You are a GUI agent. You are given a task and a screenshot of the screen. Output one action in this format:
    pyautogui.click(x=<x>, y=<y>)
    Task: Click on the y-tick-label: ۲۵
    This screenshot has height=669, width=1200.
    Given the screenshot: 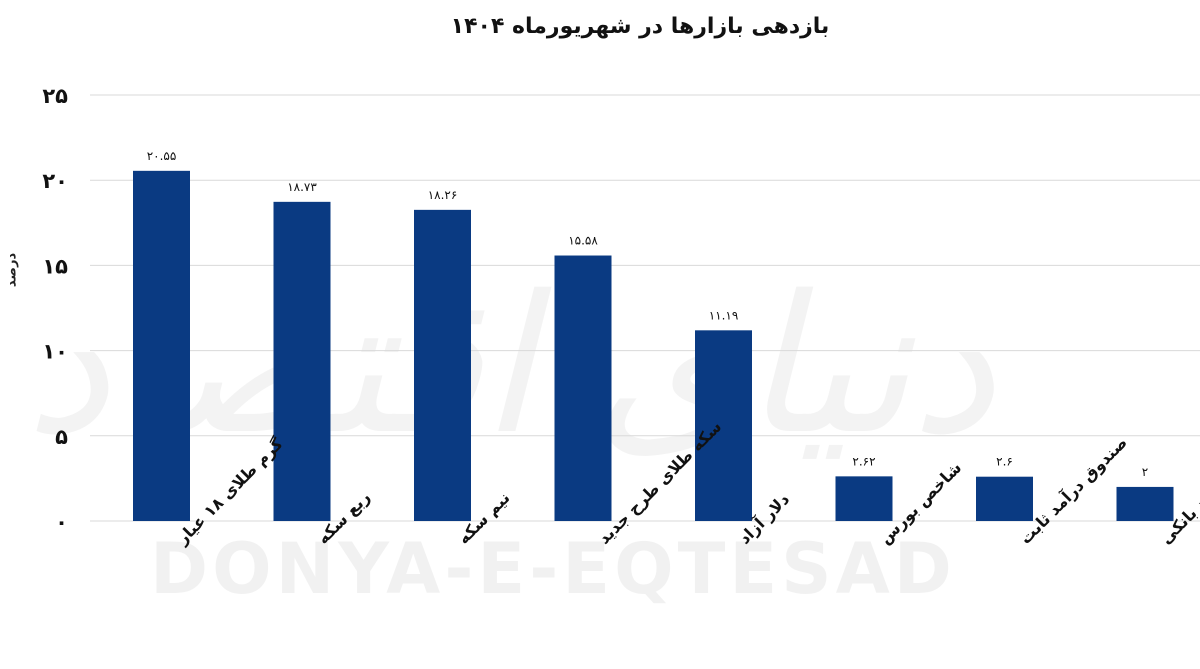 What is the action you would take?
    pyautogui.click(x=55, y=96)
    